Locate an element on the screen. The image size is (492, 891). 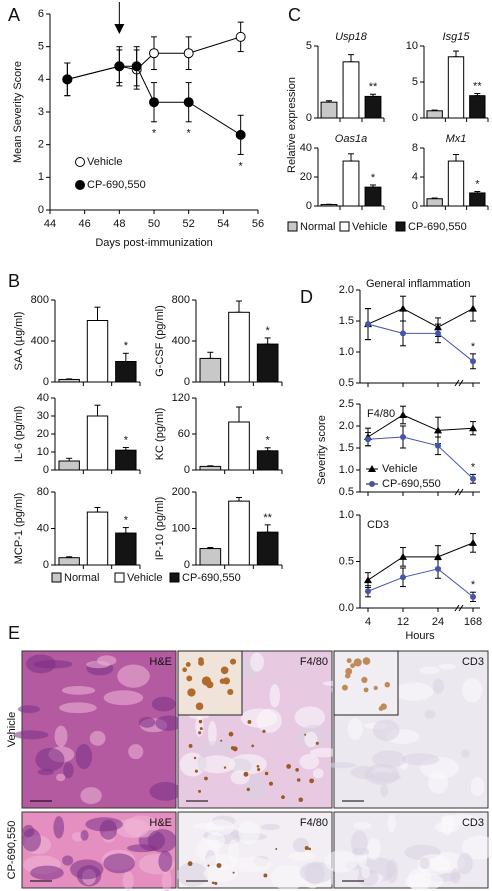
legend-swatch is located at coordinates (344, 226).